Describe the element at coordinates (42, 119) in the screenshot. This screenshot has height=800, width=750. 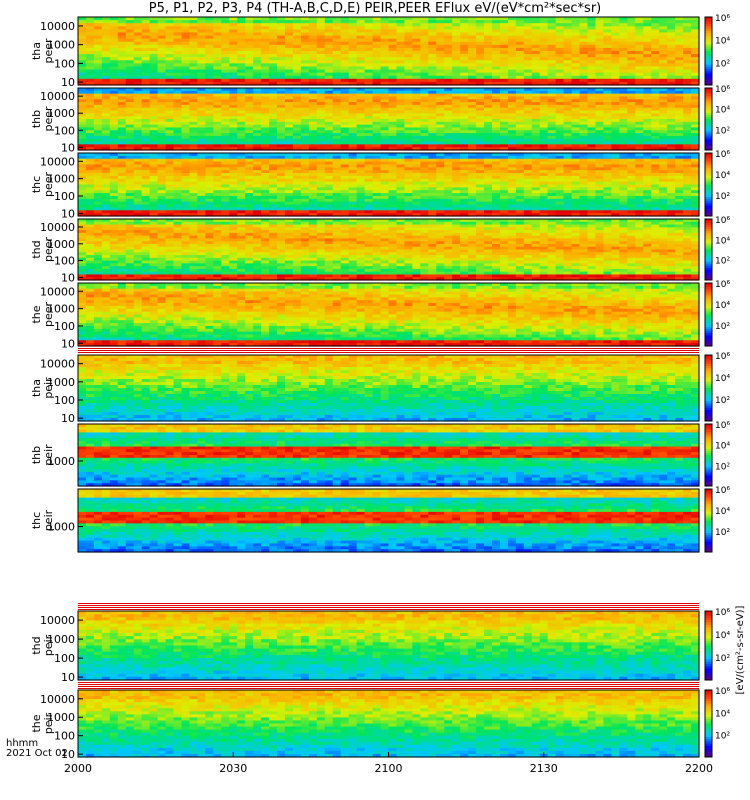
I see `panel-ylabel: thbpeer` at that location.